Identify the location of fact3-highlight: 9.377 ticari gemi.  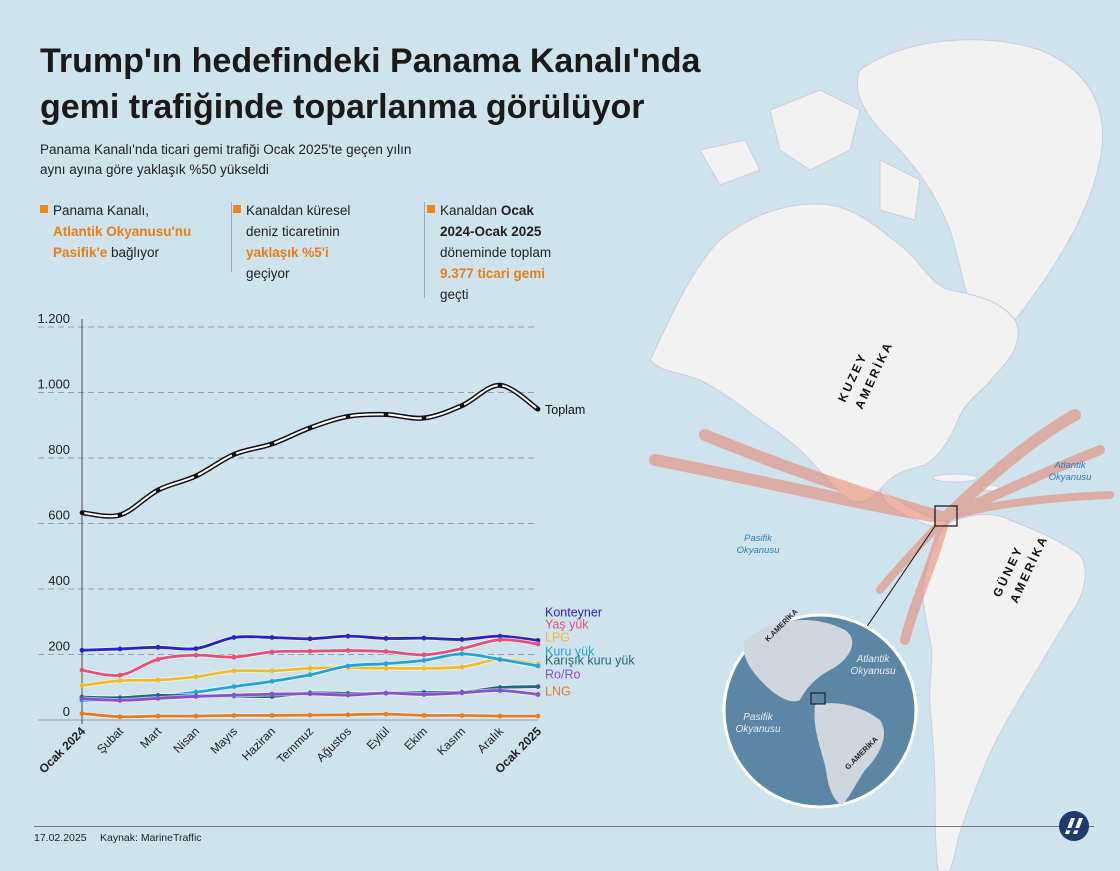
(493, 273).